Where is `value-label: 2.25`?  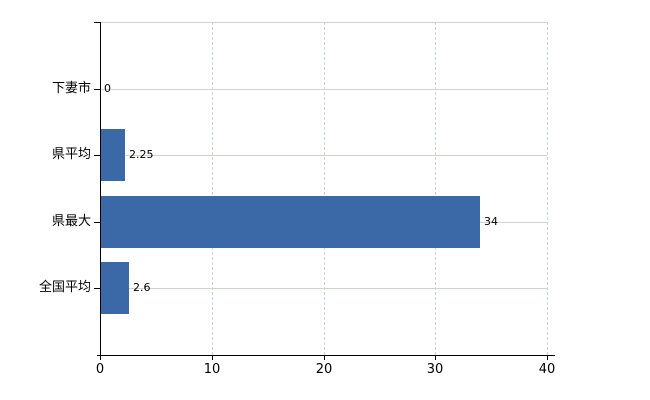
value-label: 2.25 is located at coordinates (141, 154).